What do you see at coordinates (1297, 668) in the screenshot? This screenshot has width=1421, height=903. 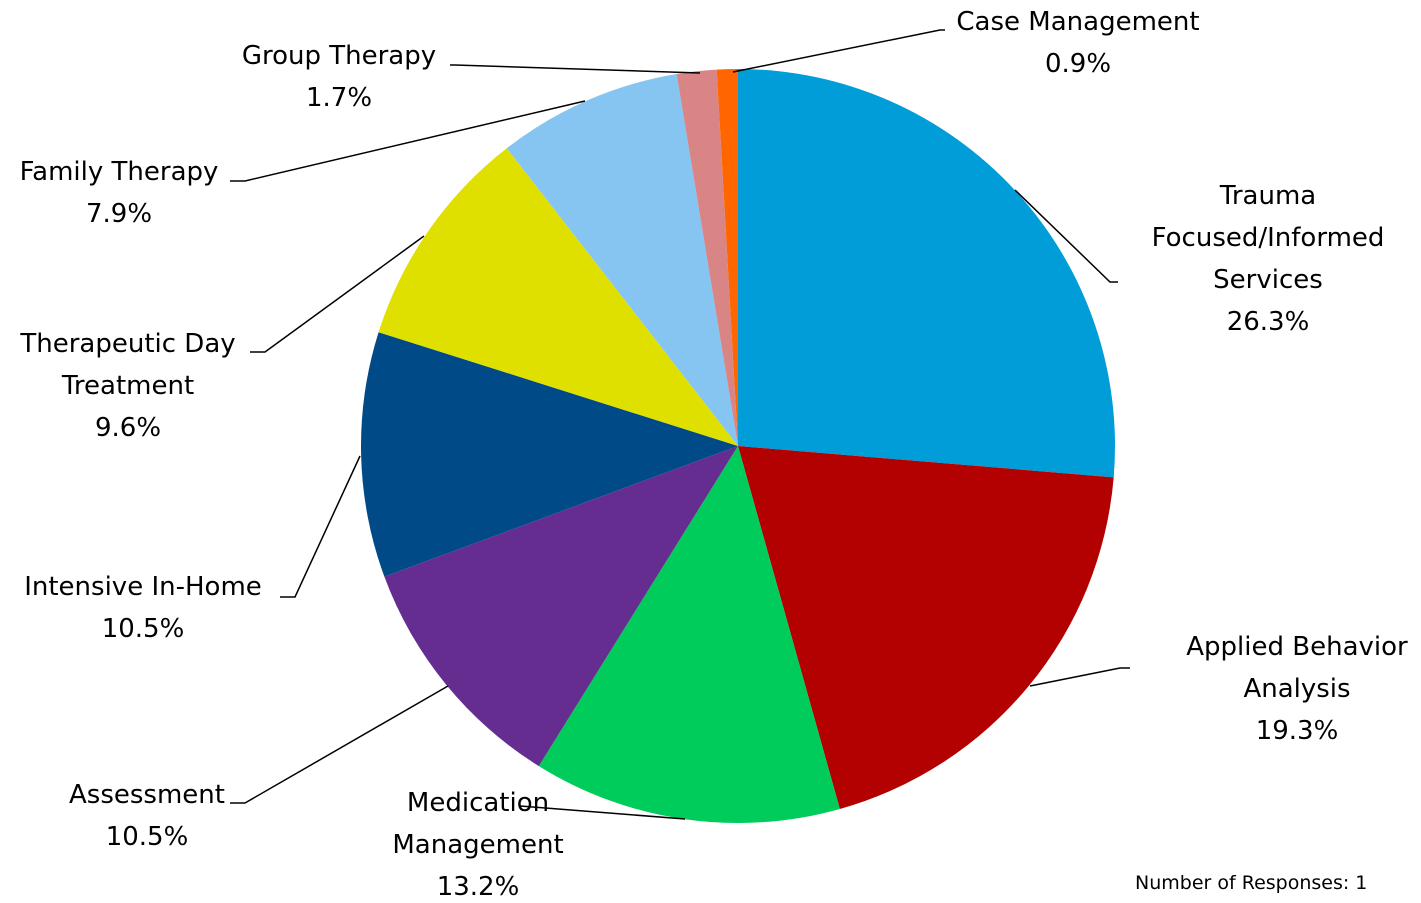 I see `category-label: Applied Behavior Analysis` at bounding box center [1297, 668].